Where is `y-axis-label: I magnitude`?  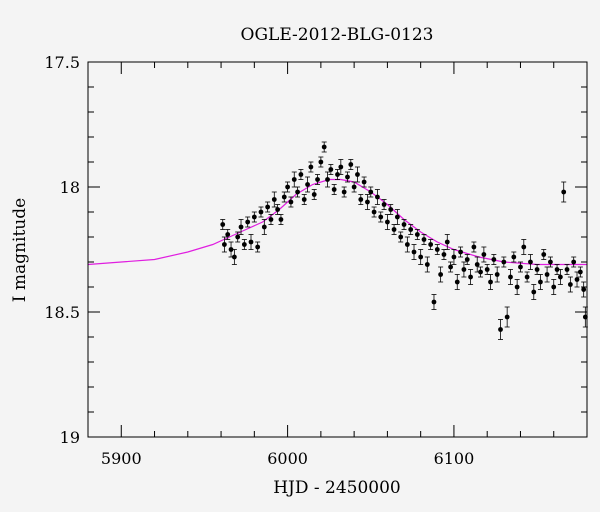 y-axis-label: I magnitude is located at coordinates (20, 250).